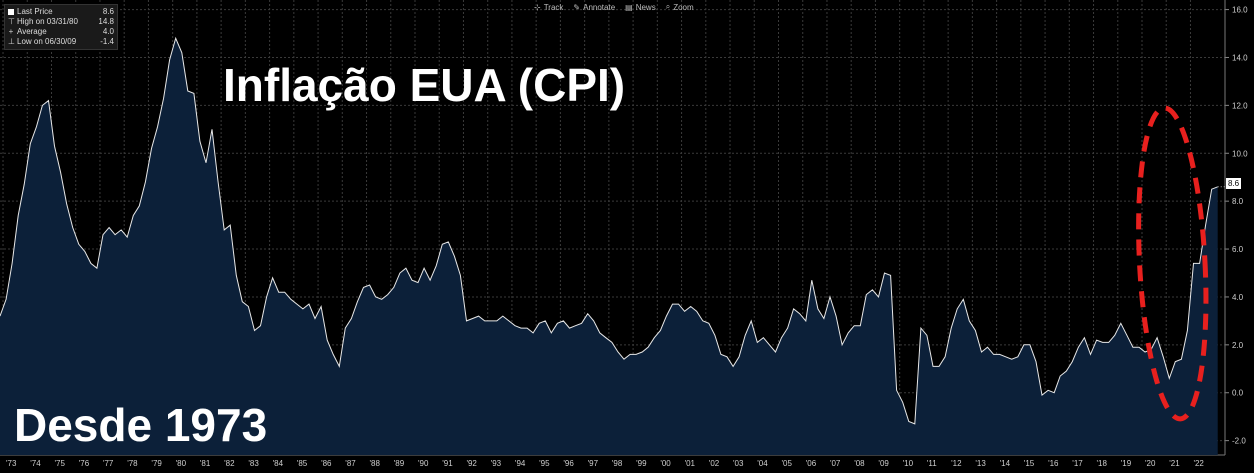 The image size is (1254, 473). Describe the element at coordinates (108, 463) in the screenshot. I see `x-tick-label: '77` at that location.